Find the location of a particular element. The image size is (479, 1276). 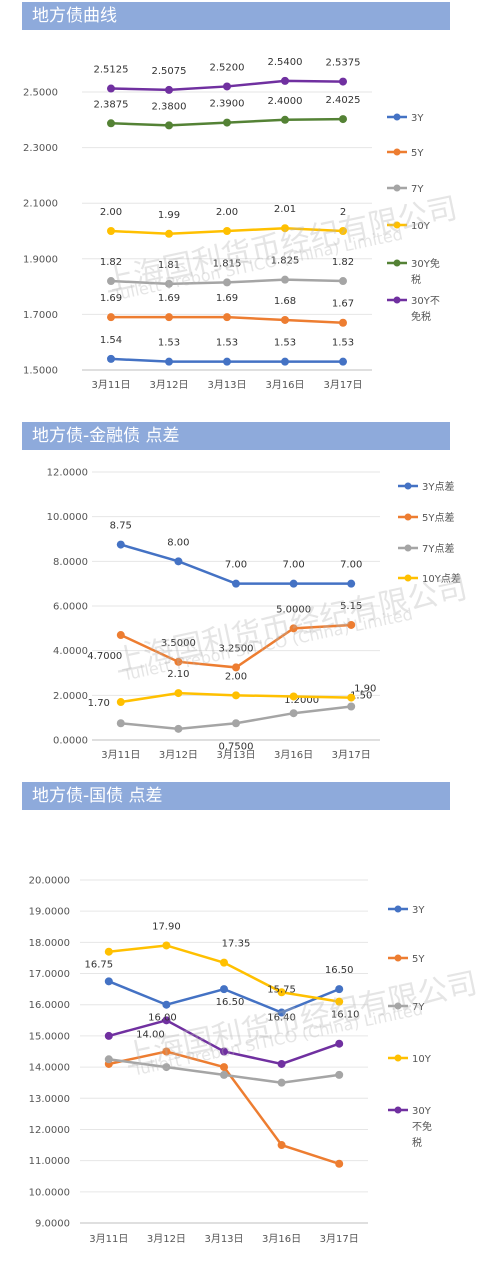

data-label: 2.4025 is located at coordinates (343, 100).